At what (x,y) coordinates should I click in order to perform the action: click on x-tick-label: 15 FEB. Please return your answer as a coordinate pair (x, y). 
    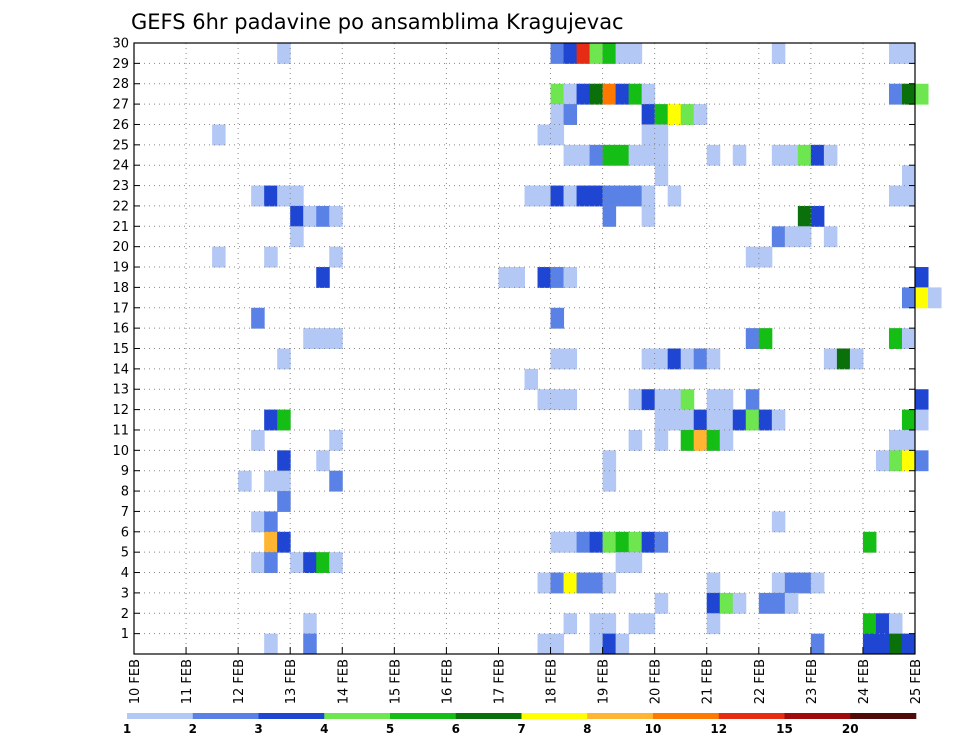
    Looking at the image, I should click on (395, 681).